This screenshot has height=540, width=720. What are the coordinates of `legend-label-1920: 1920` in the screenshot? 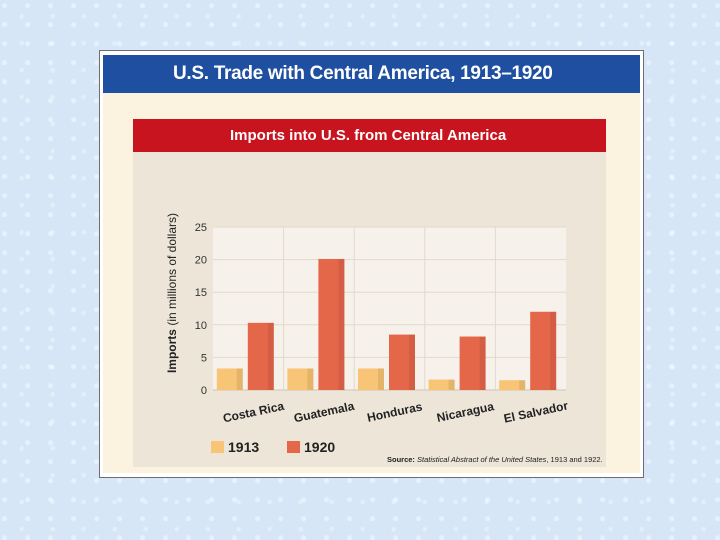 It's located at (319, 447).